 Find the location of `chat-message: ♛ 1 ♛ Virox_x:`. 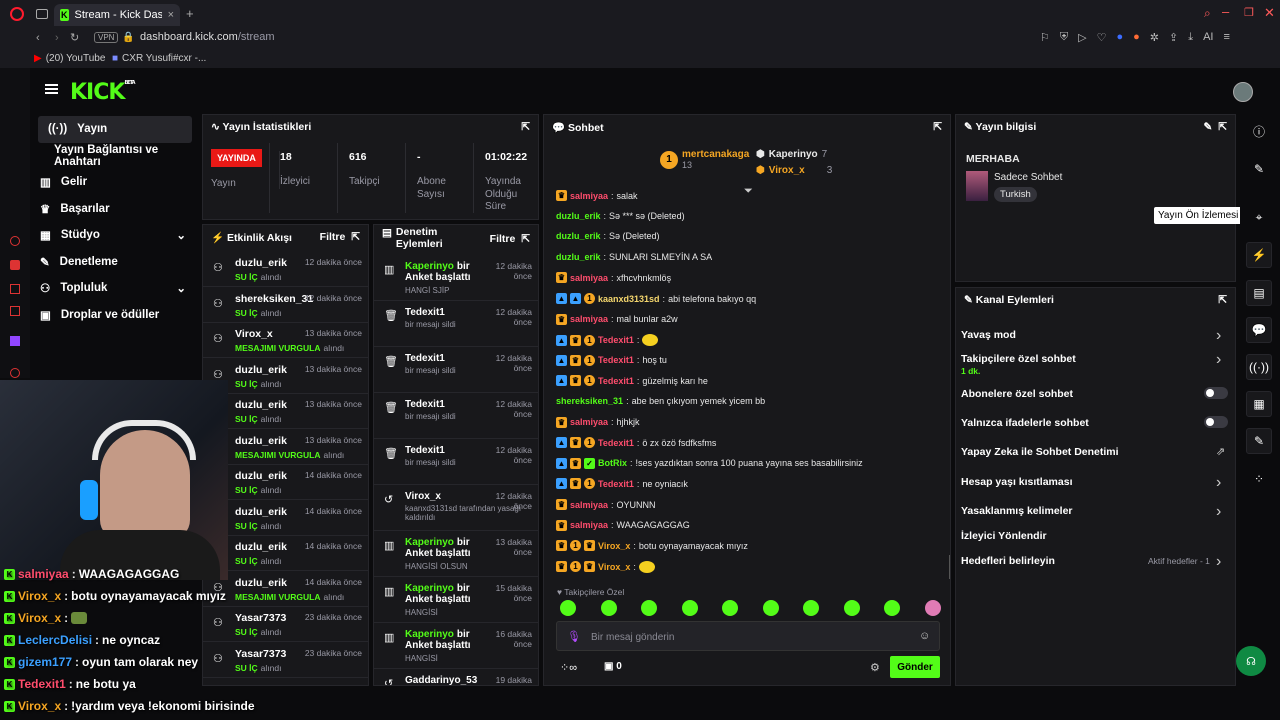

chat-message: ♛ 1 ♛ Virox_x: is located at coordinates (605, 566).